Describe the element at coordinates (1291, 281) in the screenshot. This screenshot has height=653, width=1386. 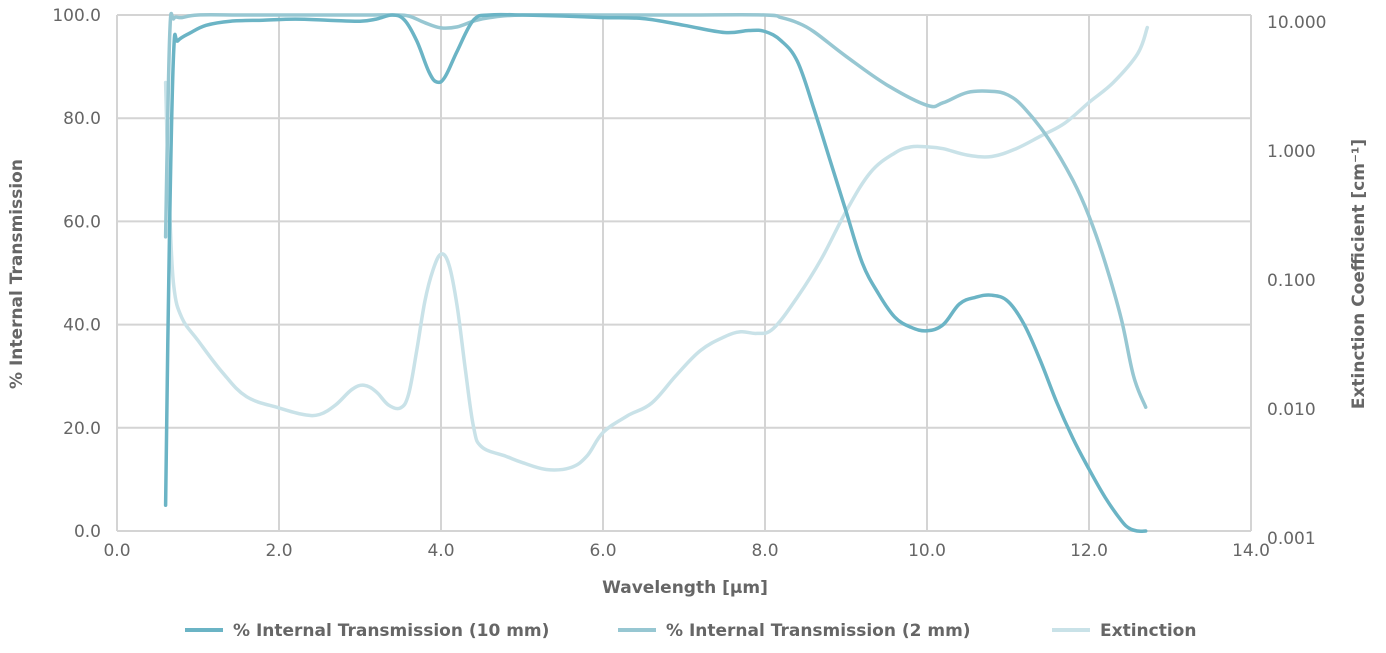
I see `y2-tick-label: 0.100` at that location.